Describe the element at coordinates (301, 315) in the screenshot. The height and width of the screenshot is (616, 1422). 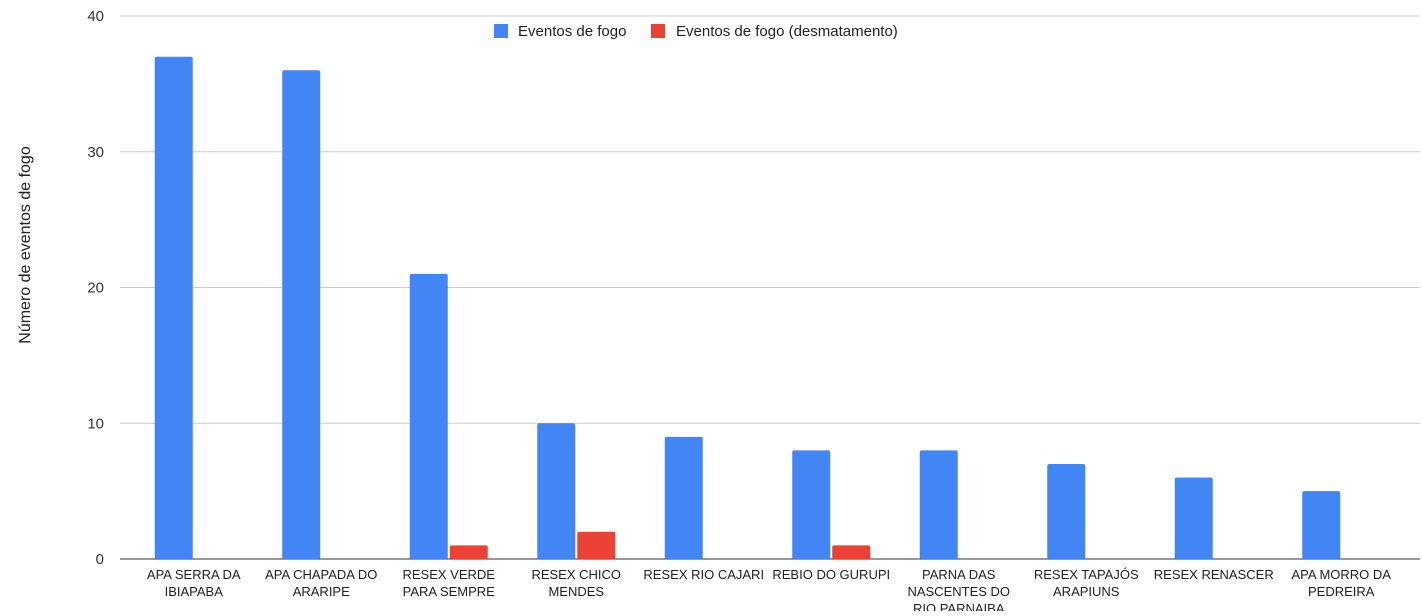
I see `bar-eventos-de-fogo-apa-chapada-do-araripe` at that location.